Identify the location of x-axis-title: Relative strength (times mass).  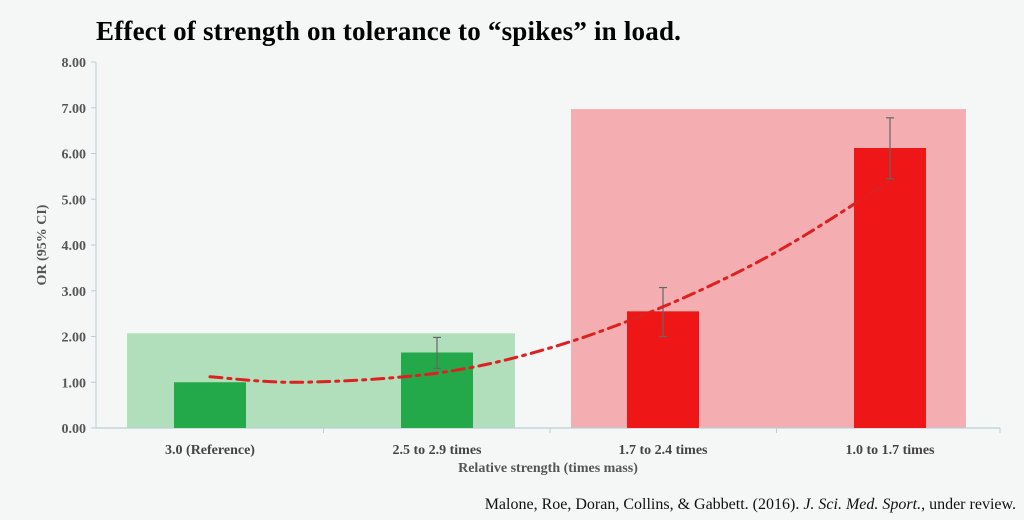
(548, 468).